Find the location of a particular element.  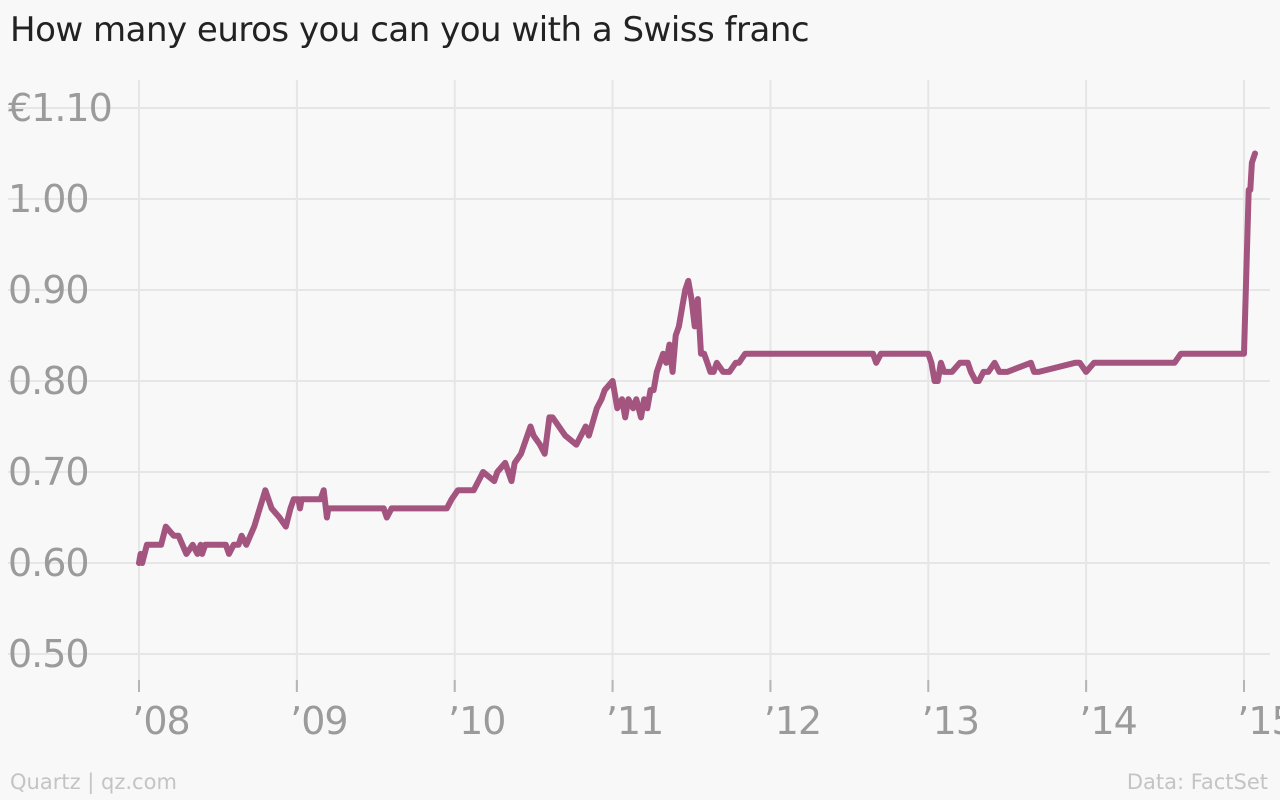

y-tick-label: 0.70 is located at coordinates (48, 472).